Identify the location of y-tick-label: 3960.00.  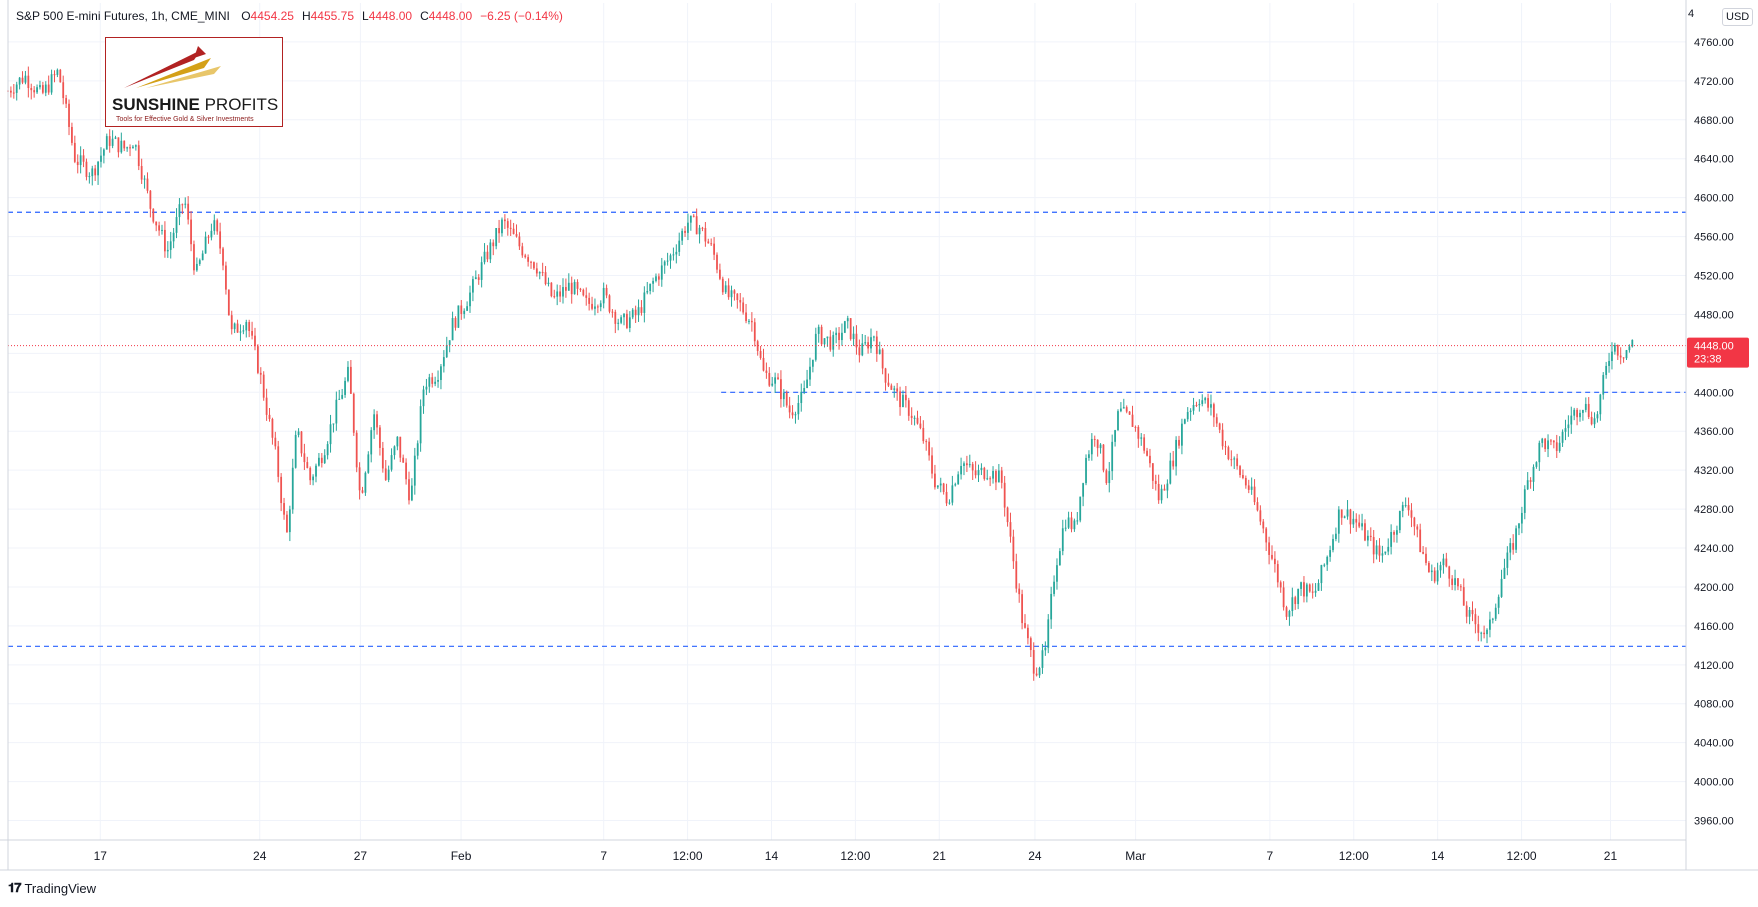
(1714, 822).